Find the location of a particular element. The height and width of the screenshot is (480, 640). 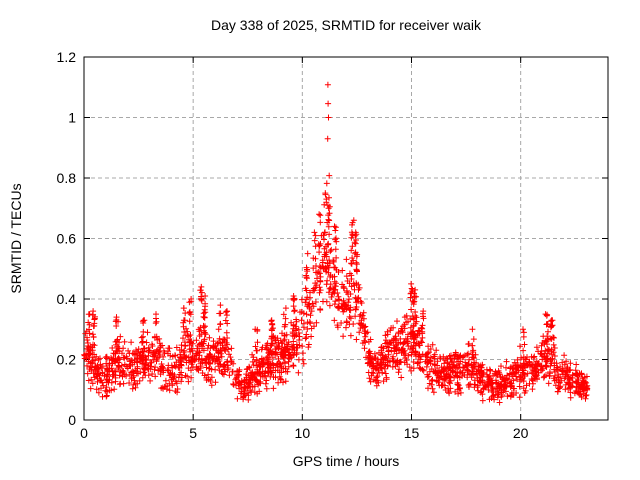

x-tick-label: 10 is located at coordinates (303, 433).